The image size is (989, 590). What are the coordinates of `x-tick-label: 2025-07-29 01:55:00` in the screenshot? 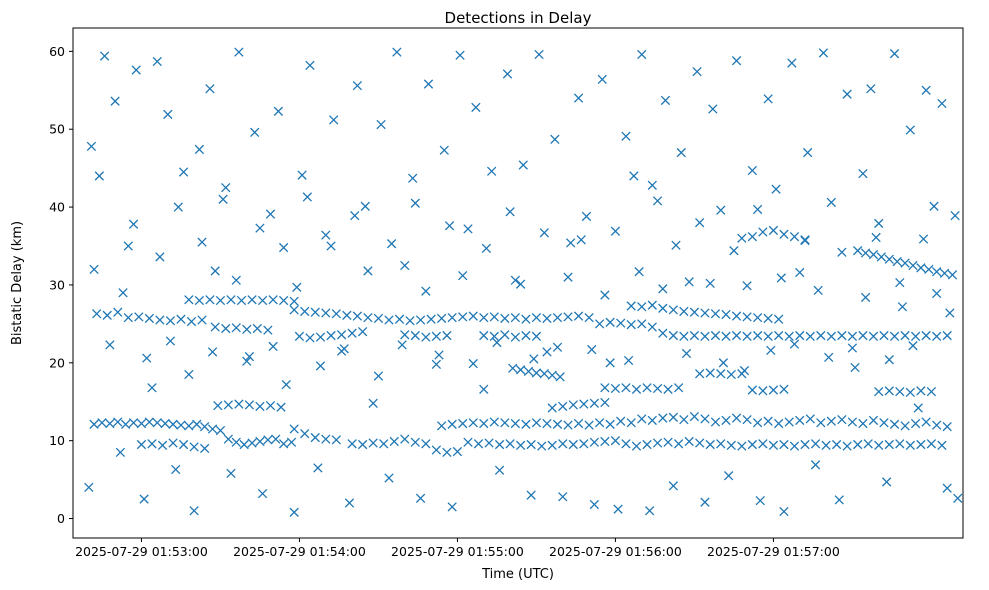 It's located at (457, 551).